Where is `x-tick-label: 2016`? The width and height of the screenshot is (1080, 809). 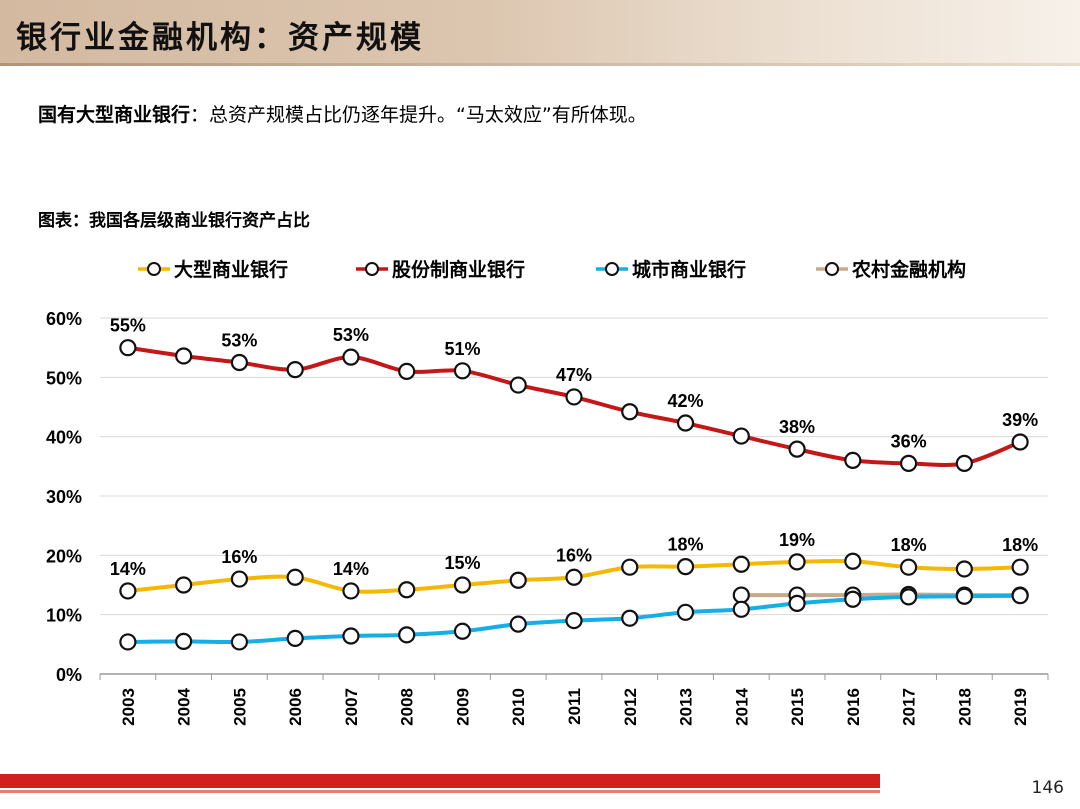
x-tick-label: 2016 is located at coordinates (853, 707).